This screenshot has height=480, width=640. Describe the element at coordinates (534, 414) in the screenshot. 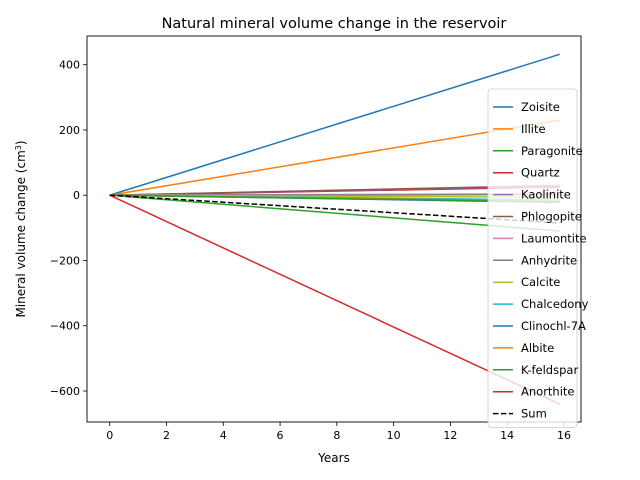

I see `legend-label: Sum` at that location.